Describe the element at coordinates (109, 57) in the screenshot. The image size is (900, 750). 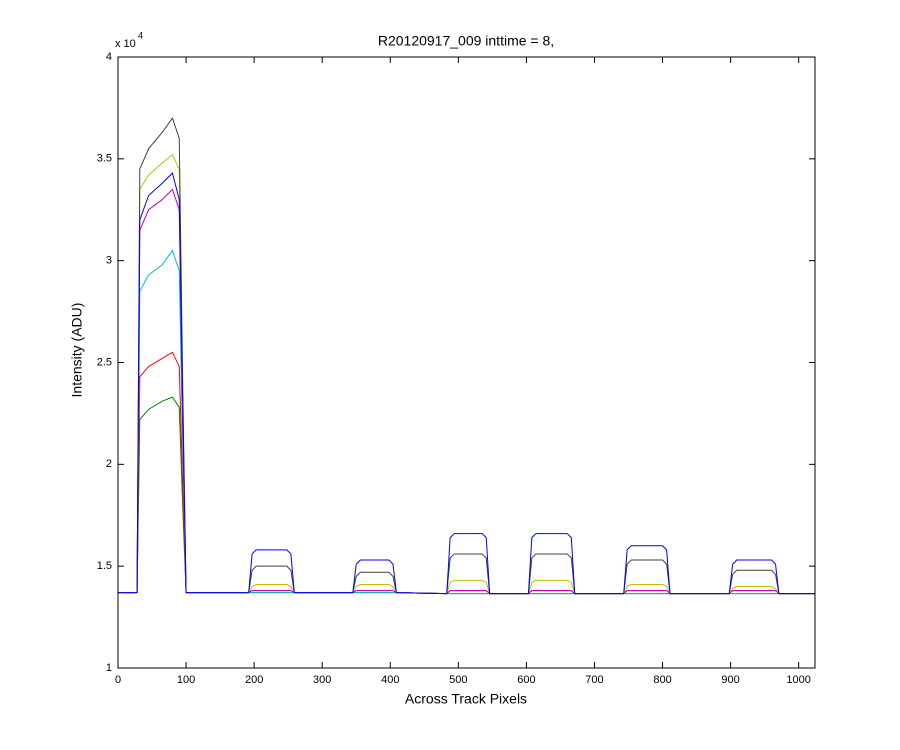
I see `y-tick-label: 4` at that location.